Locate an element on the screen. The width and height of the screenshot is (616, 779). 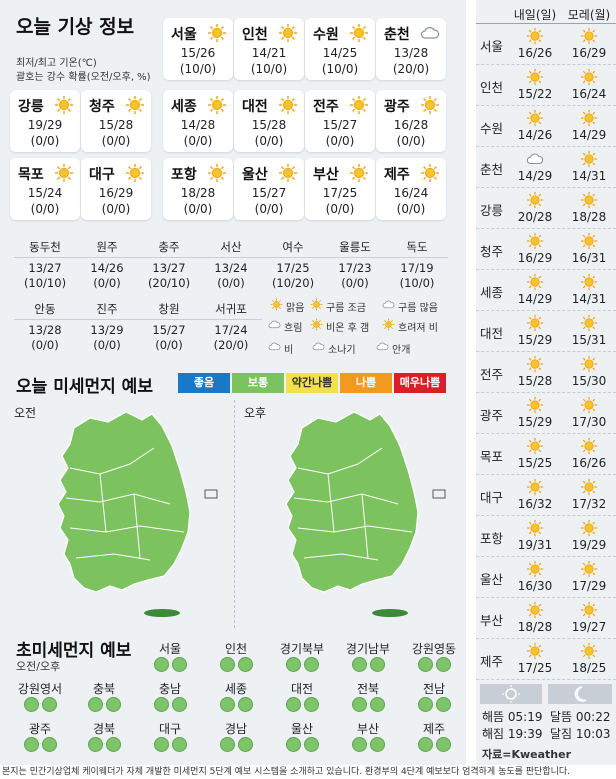
weather-legend-label: 비 is located at coordinates (289, 350).